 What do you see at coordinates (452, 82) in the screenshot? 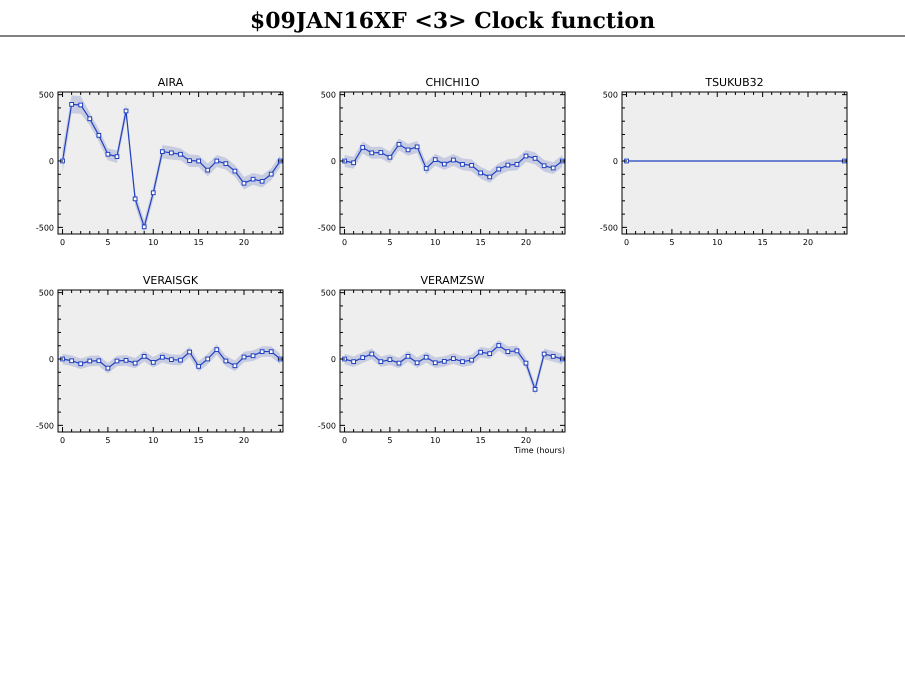
I see `chart-title: CHICHI1O` at bounding box center [452, 82].